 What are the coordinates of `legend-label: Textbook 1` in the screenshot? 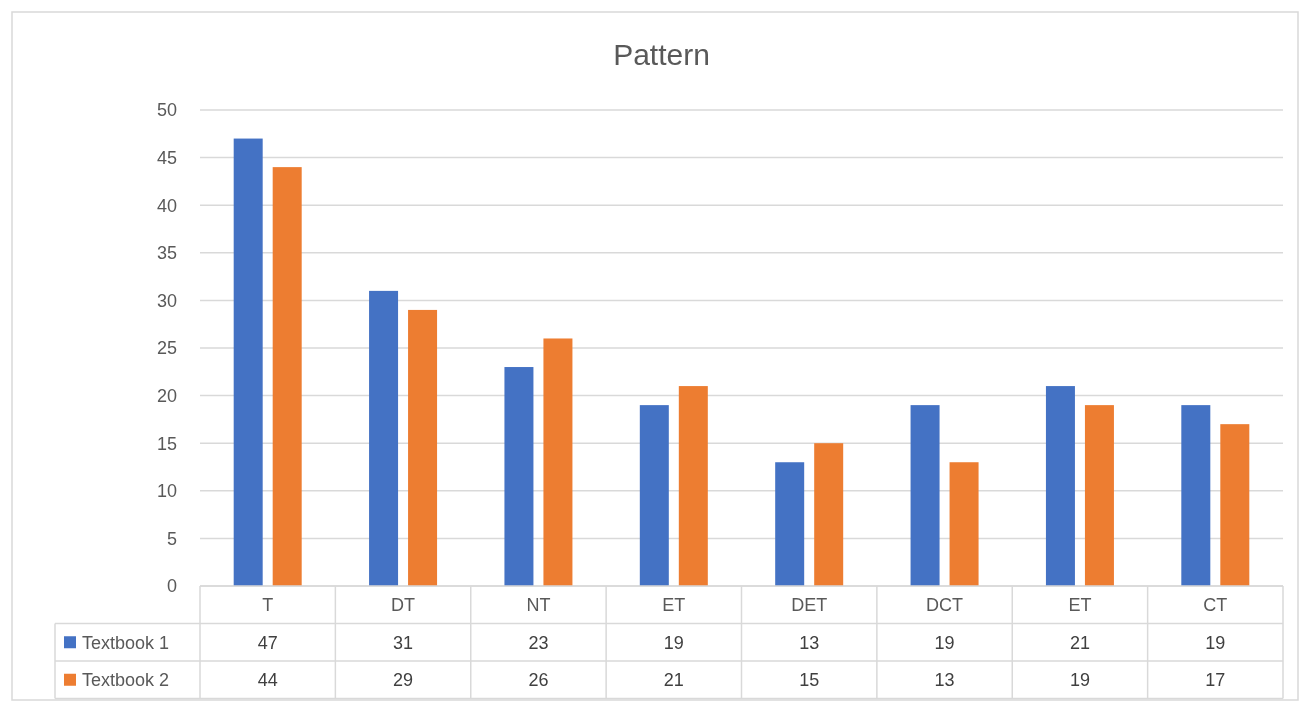 It's located at (126, 642).